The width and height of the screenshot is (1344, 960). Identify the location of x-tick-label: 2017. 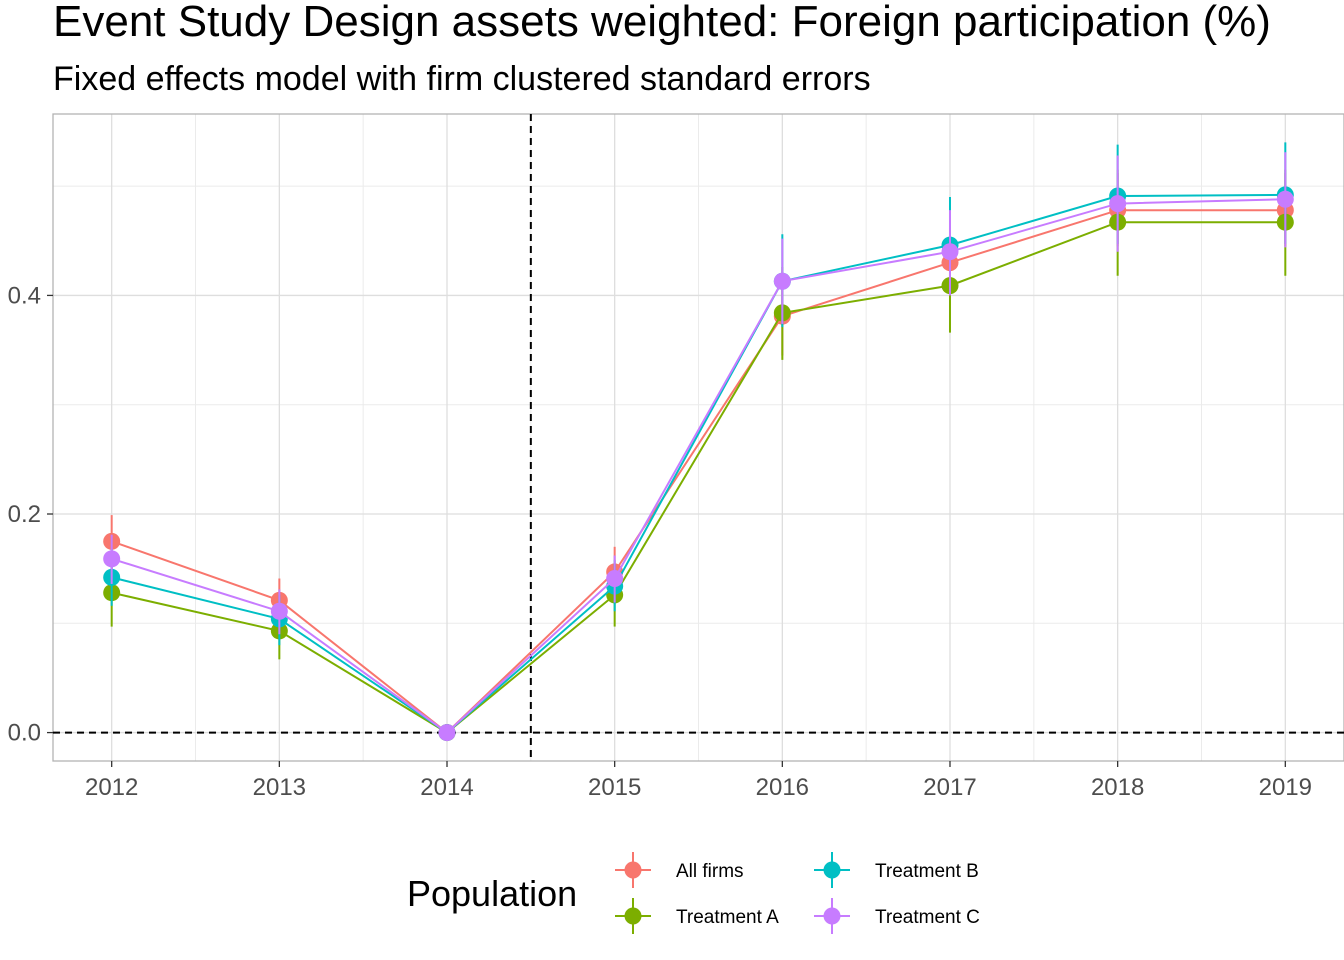
(949, 787).